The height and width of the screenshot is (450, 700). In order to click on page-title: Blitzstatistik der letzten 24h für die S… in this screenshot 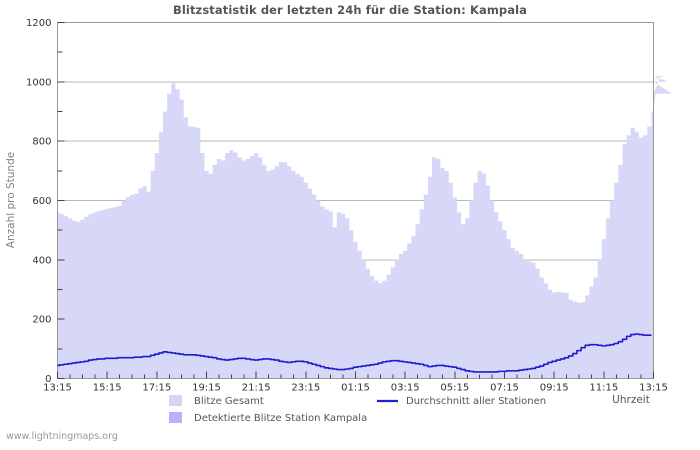, I will do `click(350, 10)`.